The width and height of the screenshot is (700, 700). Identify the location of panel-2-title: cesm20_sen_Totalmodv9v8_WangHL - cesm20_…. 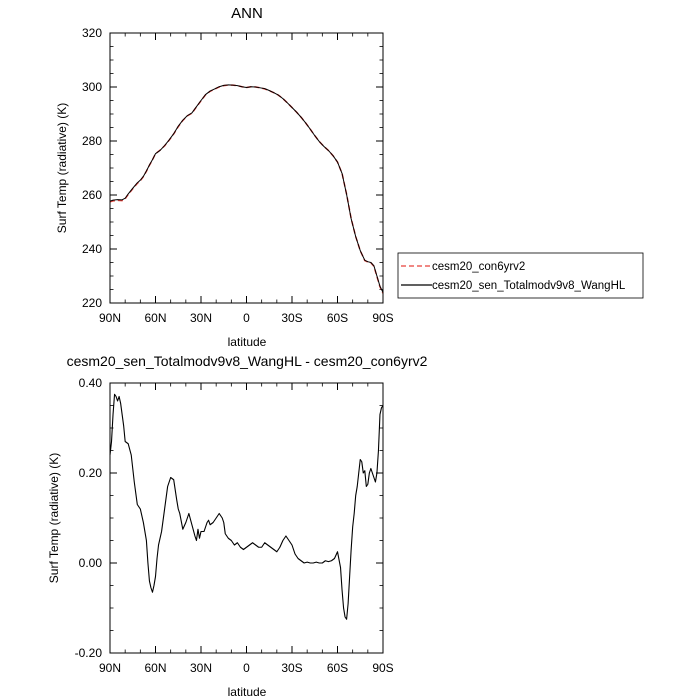
(247, 361).